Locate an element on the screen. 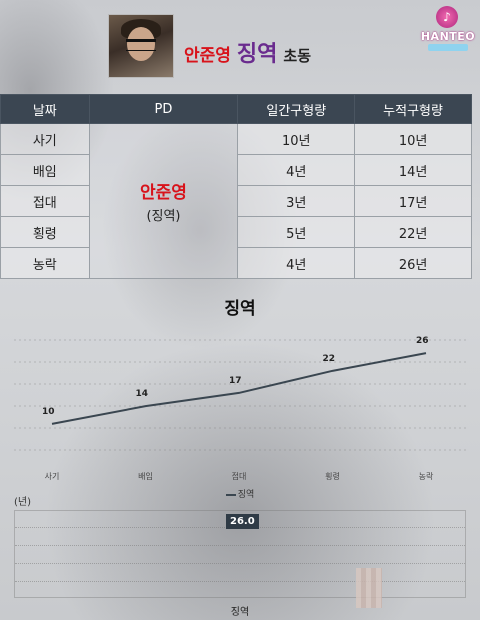  data-label: 14 is located at coordinates (142, 394).